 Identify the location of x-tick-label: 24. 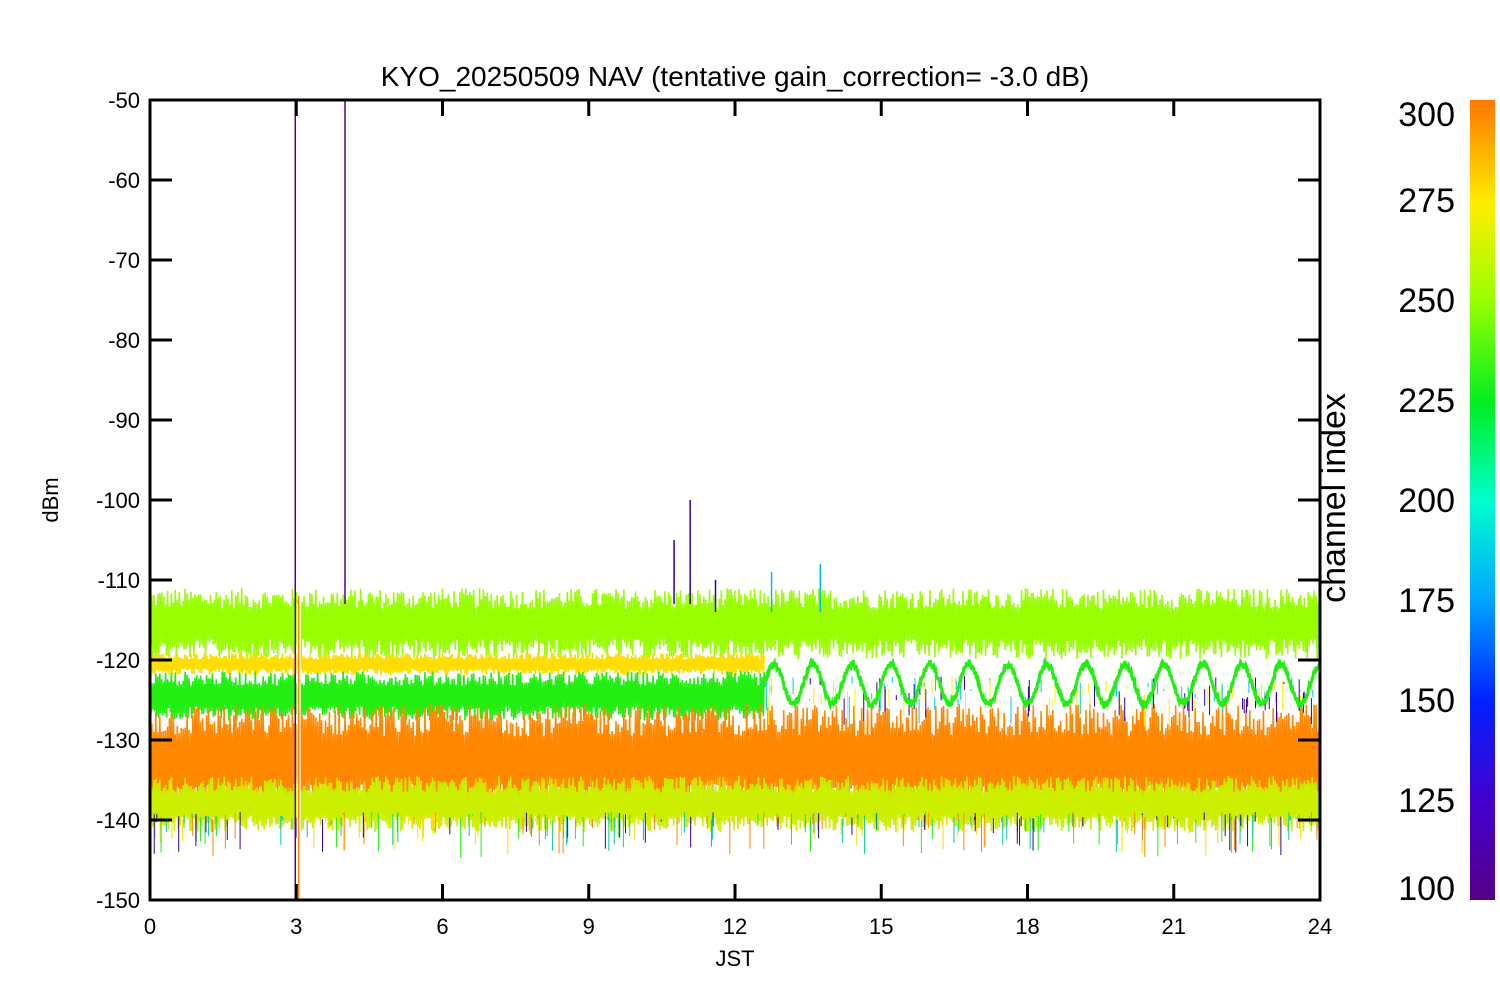
(1320, 926).